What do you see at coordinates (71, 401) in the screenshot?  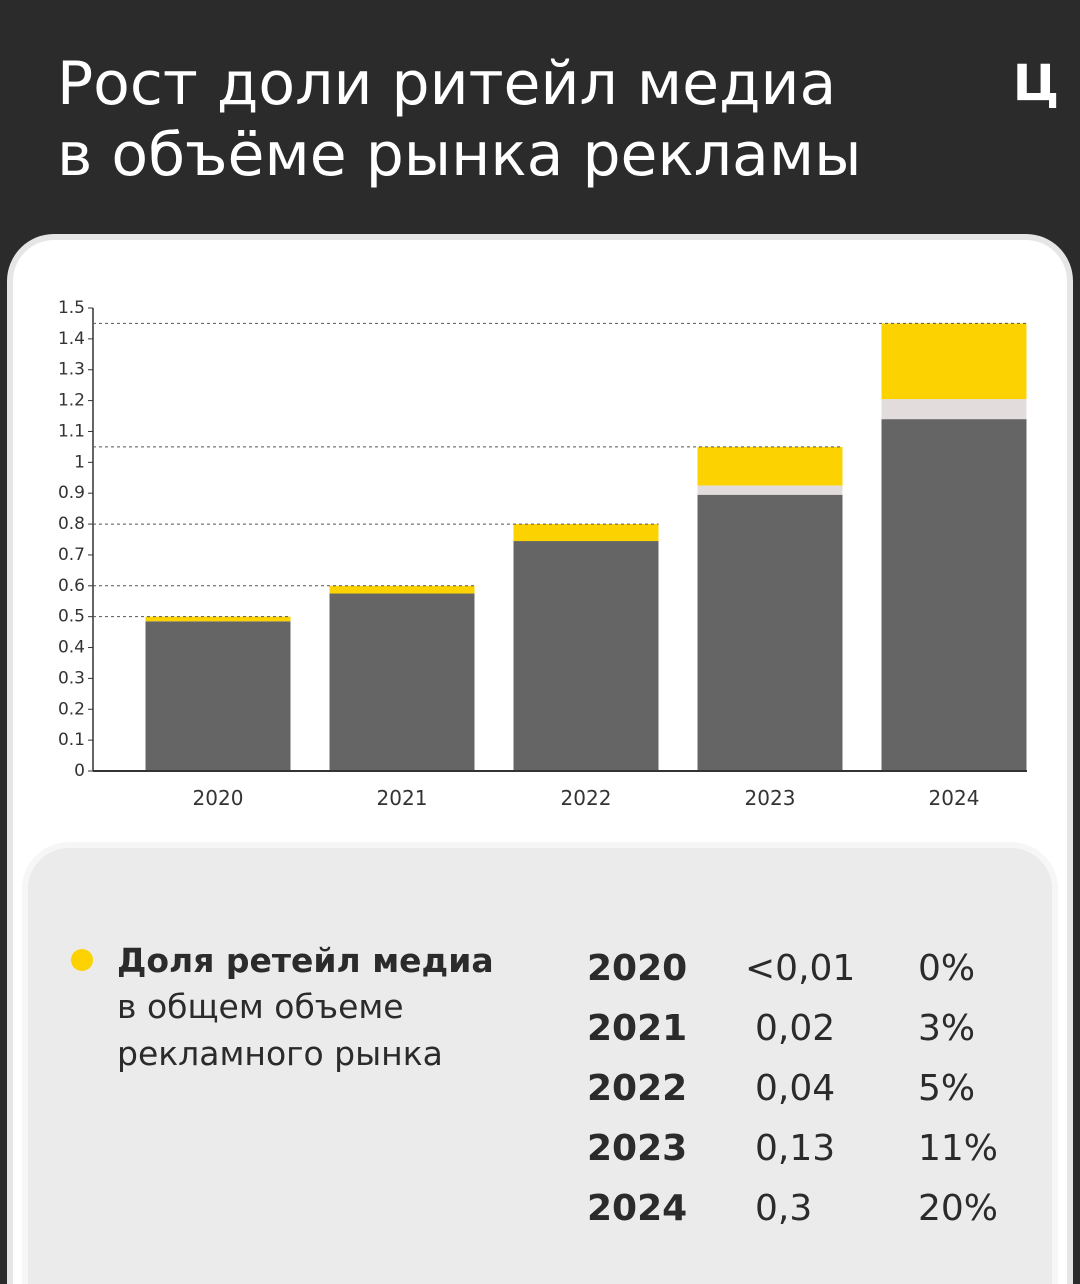 I see `y-tick-label: 1.2` at bounding box center [71, 401].